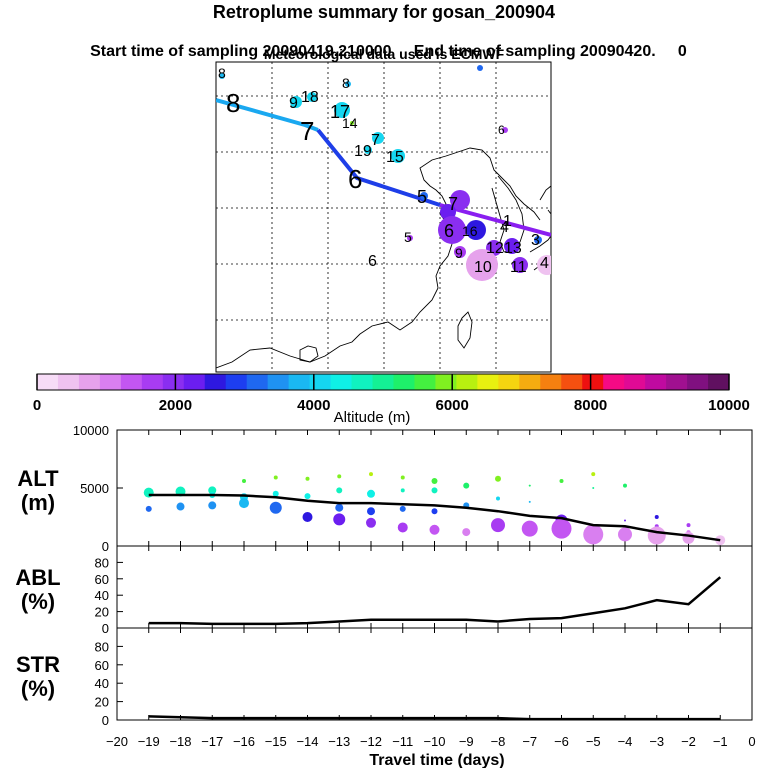  Describe the element at coordinates (395, 157) in the screenshot. I see `cluster-label: 15` at that location.